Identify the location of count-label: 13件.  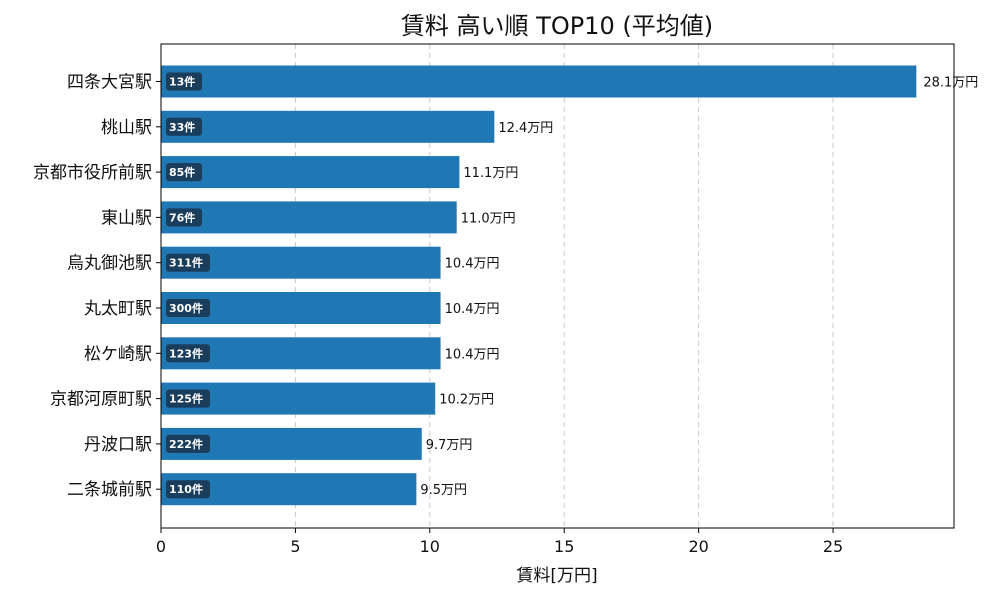
(182, 82).